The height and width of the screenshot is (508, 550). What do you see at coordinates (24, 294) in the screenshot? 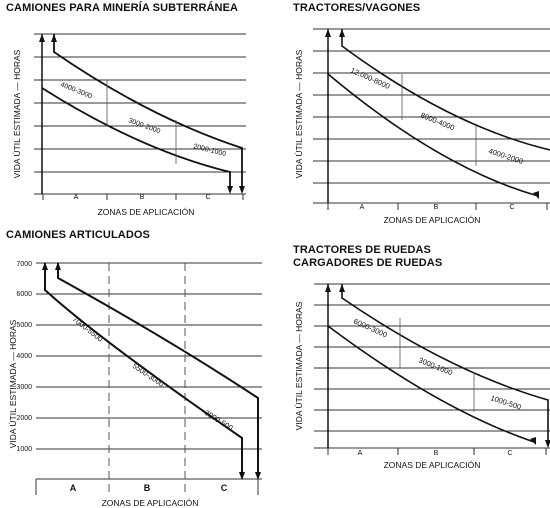
I see `y-tick-6000: 6000` at bounding box center [24, 294].